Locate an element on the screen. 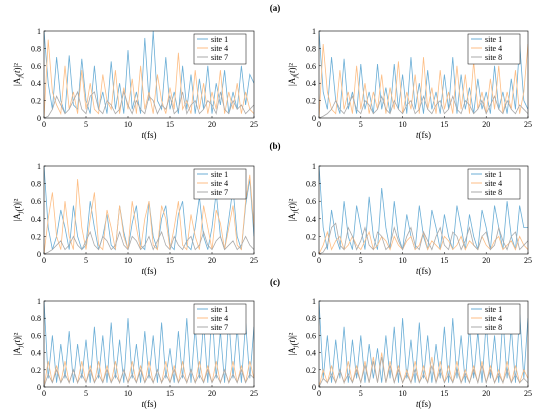  panel-label: (a) is located at coordinates (275, 8).